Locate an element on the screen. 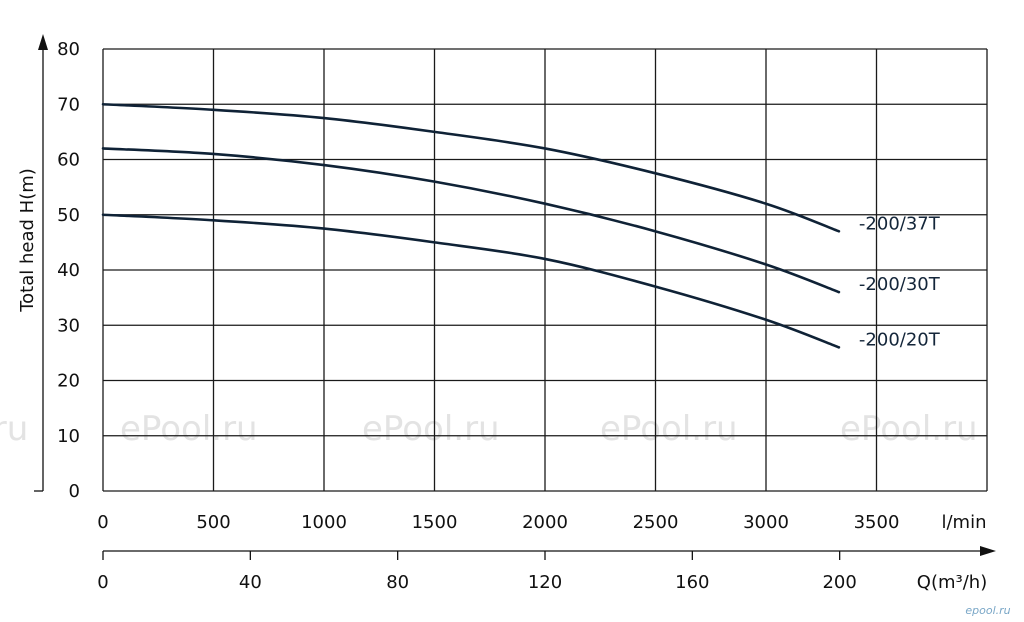 The width and height of the screenshot is (1024, 622). series-label: -200/20T is located at coordinates (900, 339).